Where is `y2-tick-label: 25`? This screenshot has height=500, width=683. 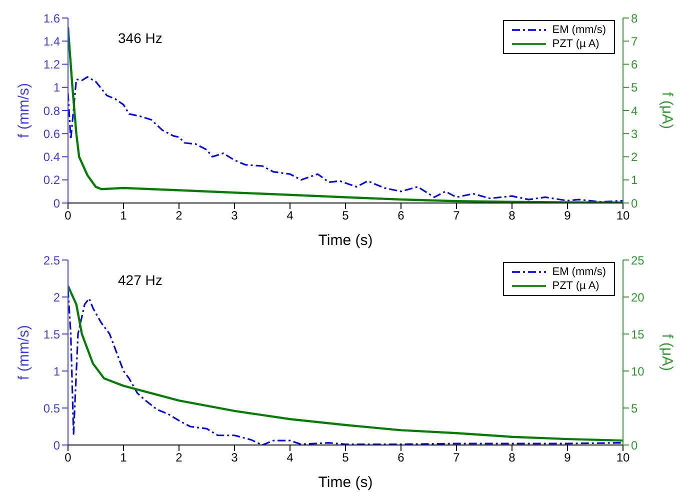 y2-tick-label: 25 is located at coordinates (638, 260).